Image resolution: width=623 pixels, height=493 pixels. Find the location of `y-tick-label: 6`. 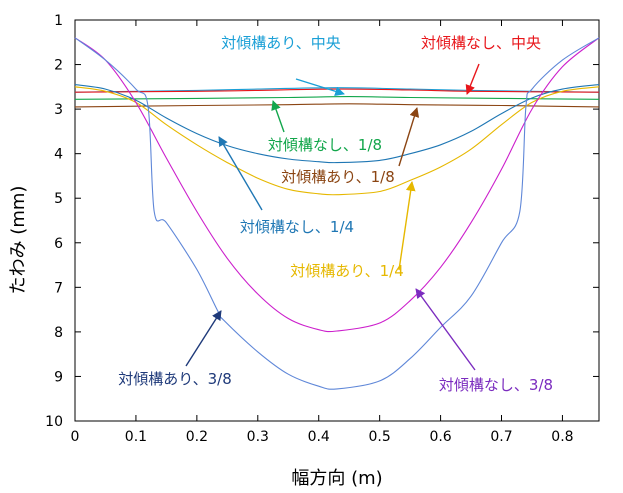

y-tick-label: 6 is located at coordinates (58, 244).